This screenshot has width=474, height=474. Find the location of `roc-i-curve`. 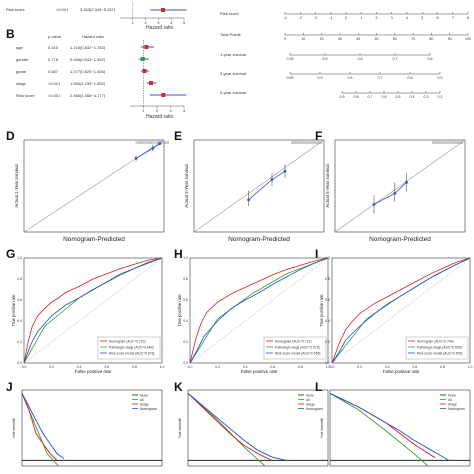

roc-i-curve is located at coordinates (401, 310).